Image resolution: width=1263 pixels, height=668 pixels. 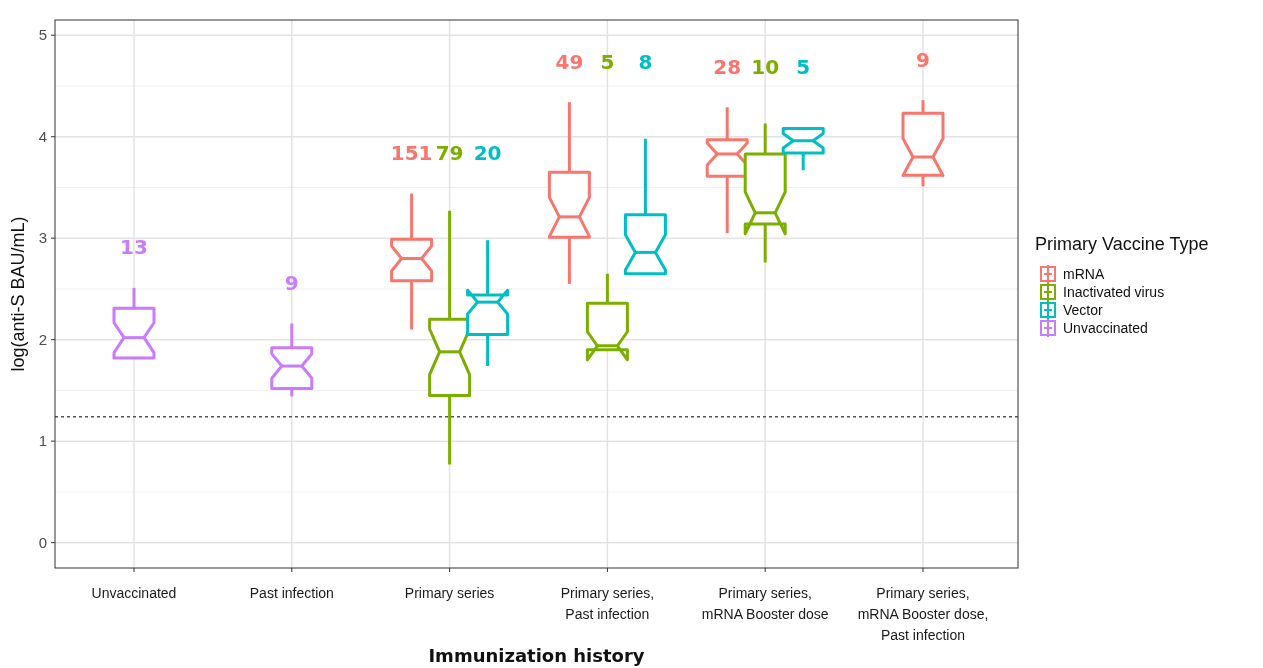 I want to click on y-axis-title: log(anti-S BAU/mL), so click(x=18, y=294).